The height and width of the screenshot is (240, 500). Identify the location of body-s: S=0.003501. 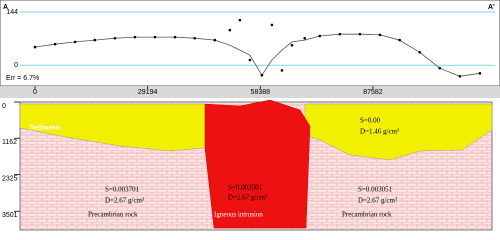
(245, 188).